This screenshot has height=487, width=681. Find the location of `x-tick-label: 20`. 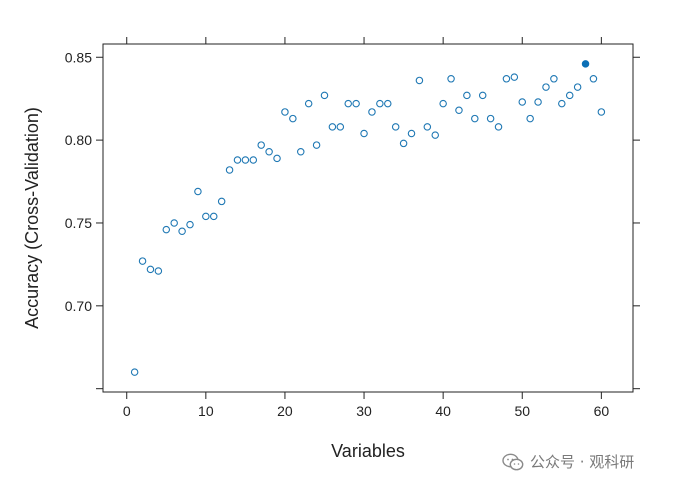

x-tick-label: 20 is located at coordinates (285, 411).